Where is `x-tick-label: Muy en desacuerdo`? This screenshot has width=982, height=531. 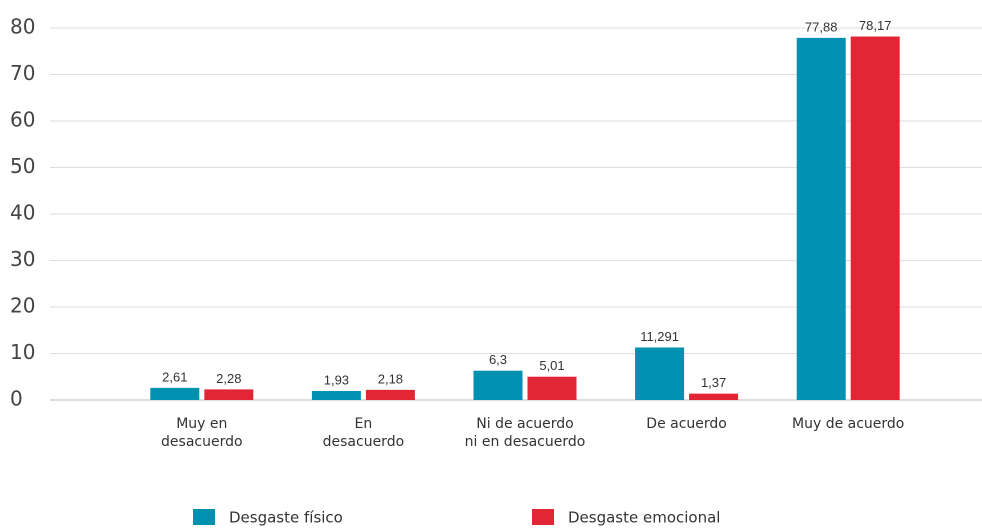
x-tick-label: Muy en desacuerdo is located at coordinates (202, 433).